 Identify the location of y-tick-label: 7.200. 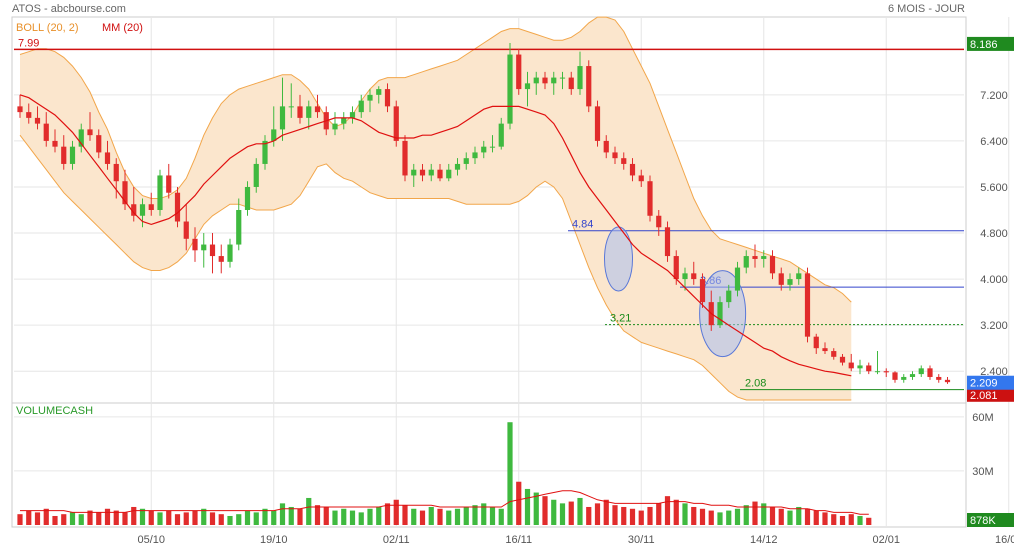
(994, 96).